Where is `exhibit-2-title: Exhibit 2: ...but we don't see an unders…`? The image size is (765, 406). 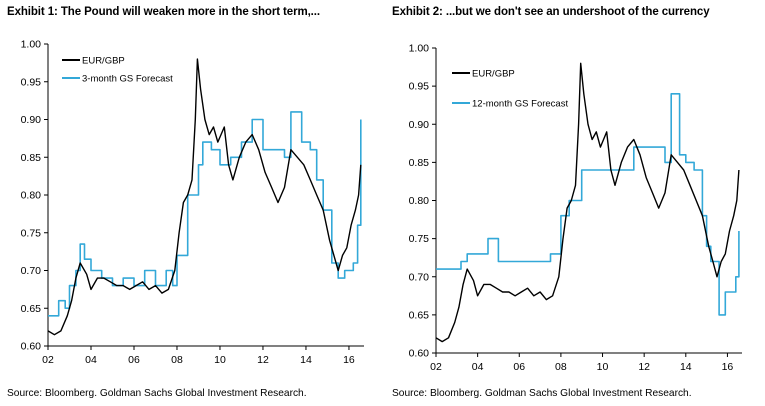
exhibit-2-title: Exhibit 2: ...but we don't see an unders… is located at coordinates (551, 12).